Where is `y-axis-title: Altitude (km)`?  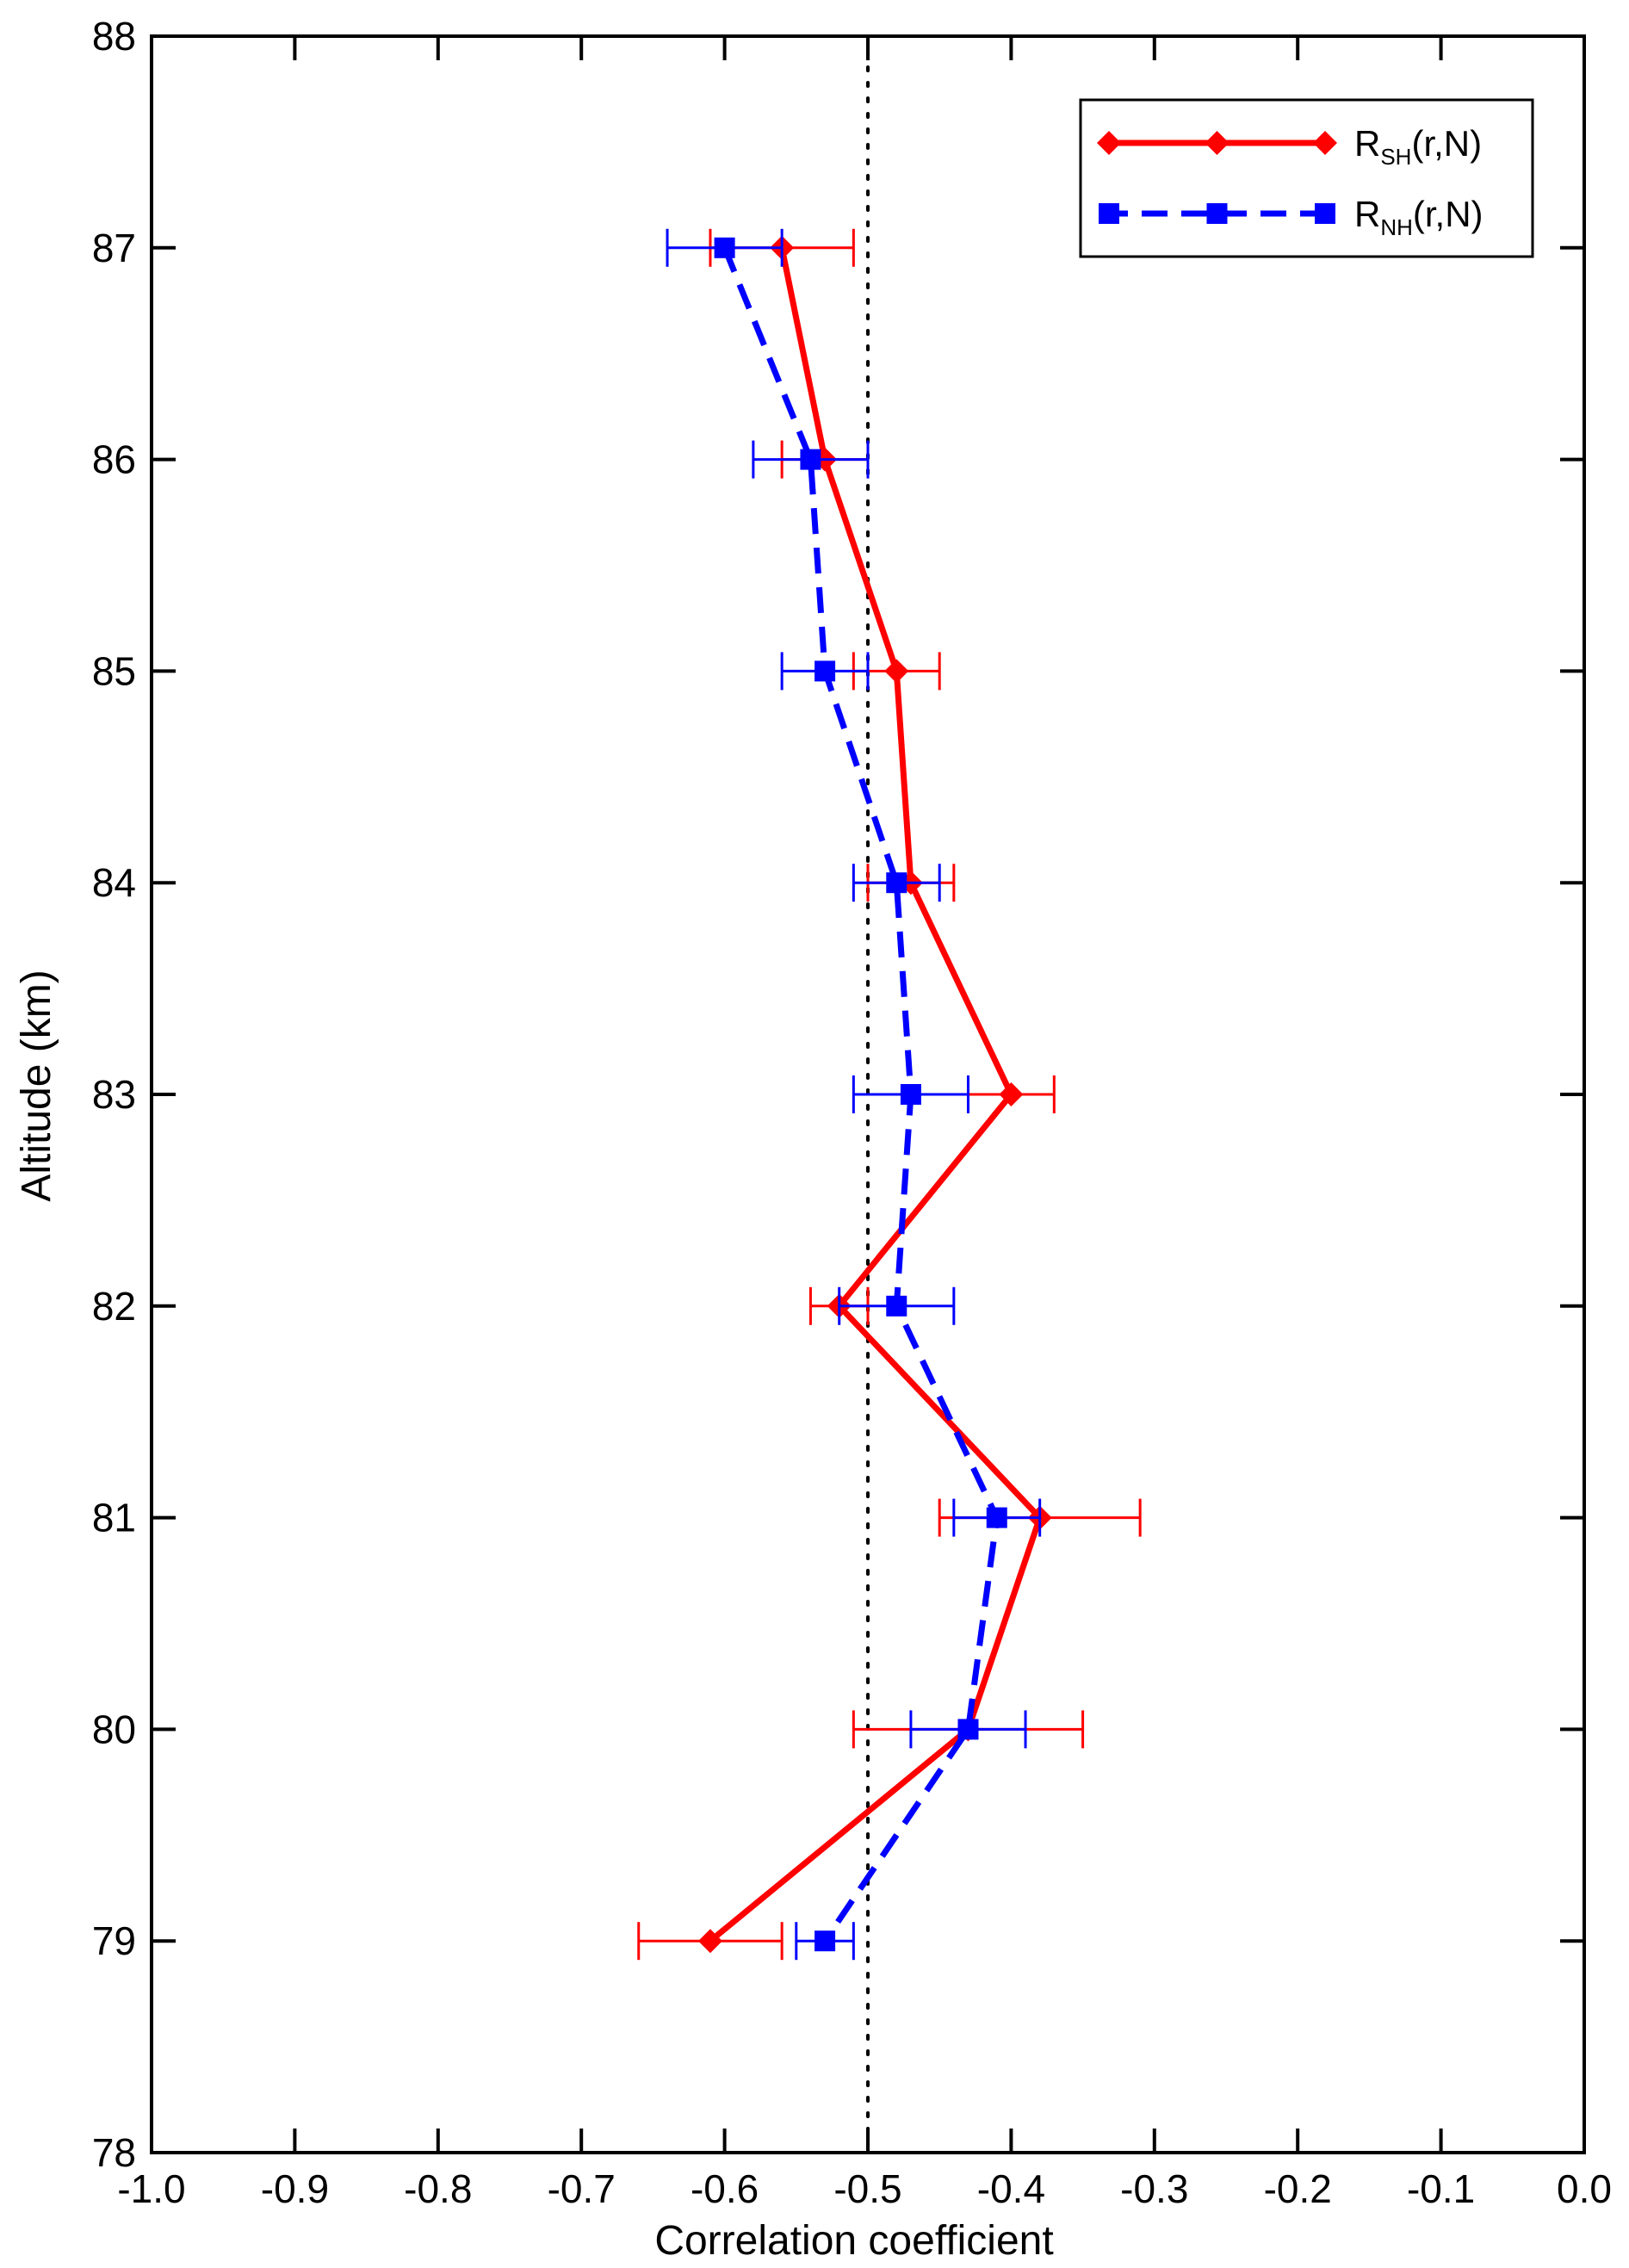 y-axis-title: Altitude (km) is located at coordinates (36, 1085).